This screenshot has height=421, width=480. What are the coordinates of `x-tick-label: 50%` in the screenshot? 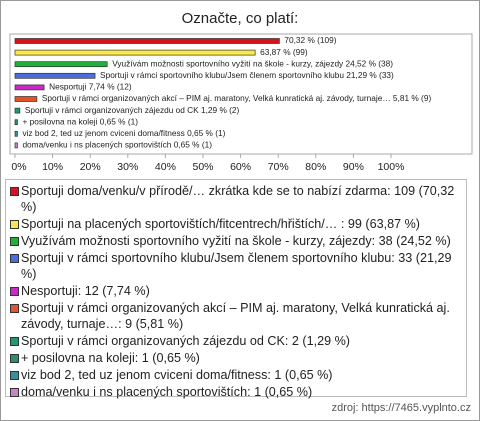 It's located at (202, 167).